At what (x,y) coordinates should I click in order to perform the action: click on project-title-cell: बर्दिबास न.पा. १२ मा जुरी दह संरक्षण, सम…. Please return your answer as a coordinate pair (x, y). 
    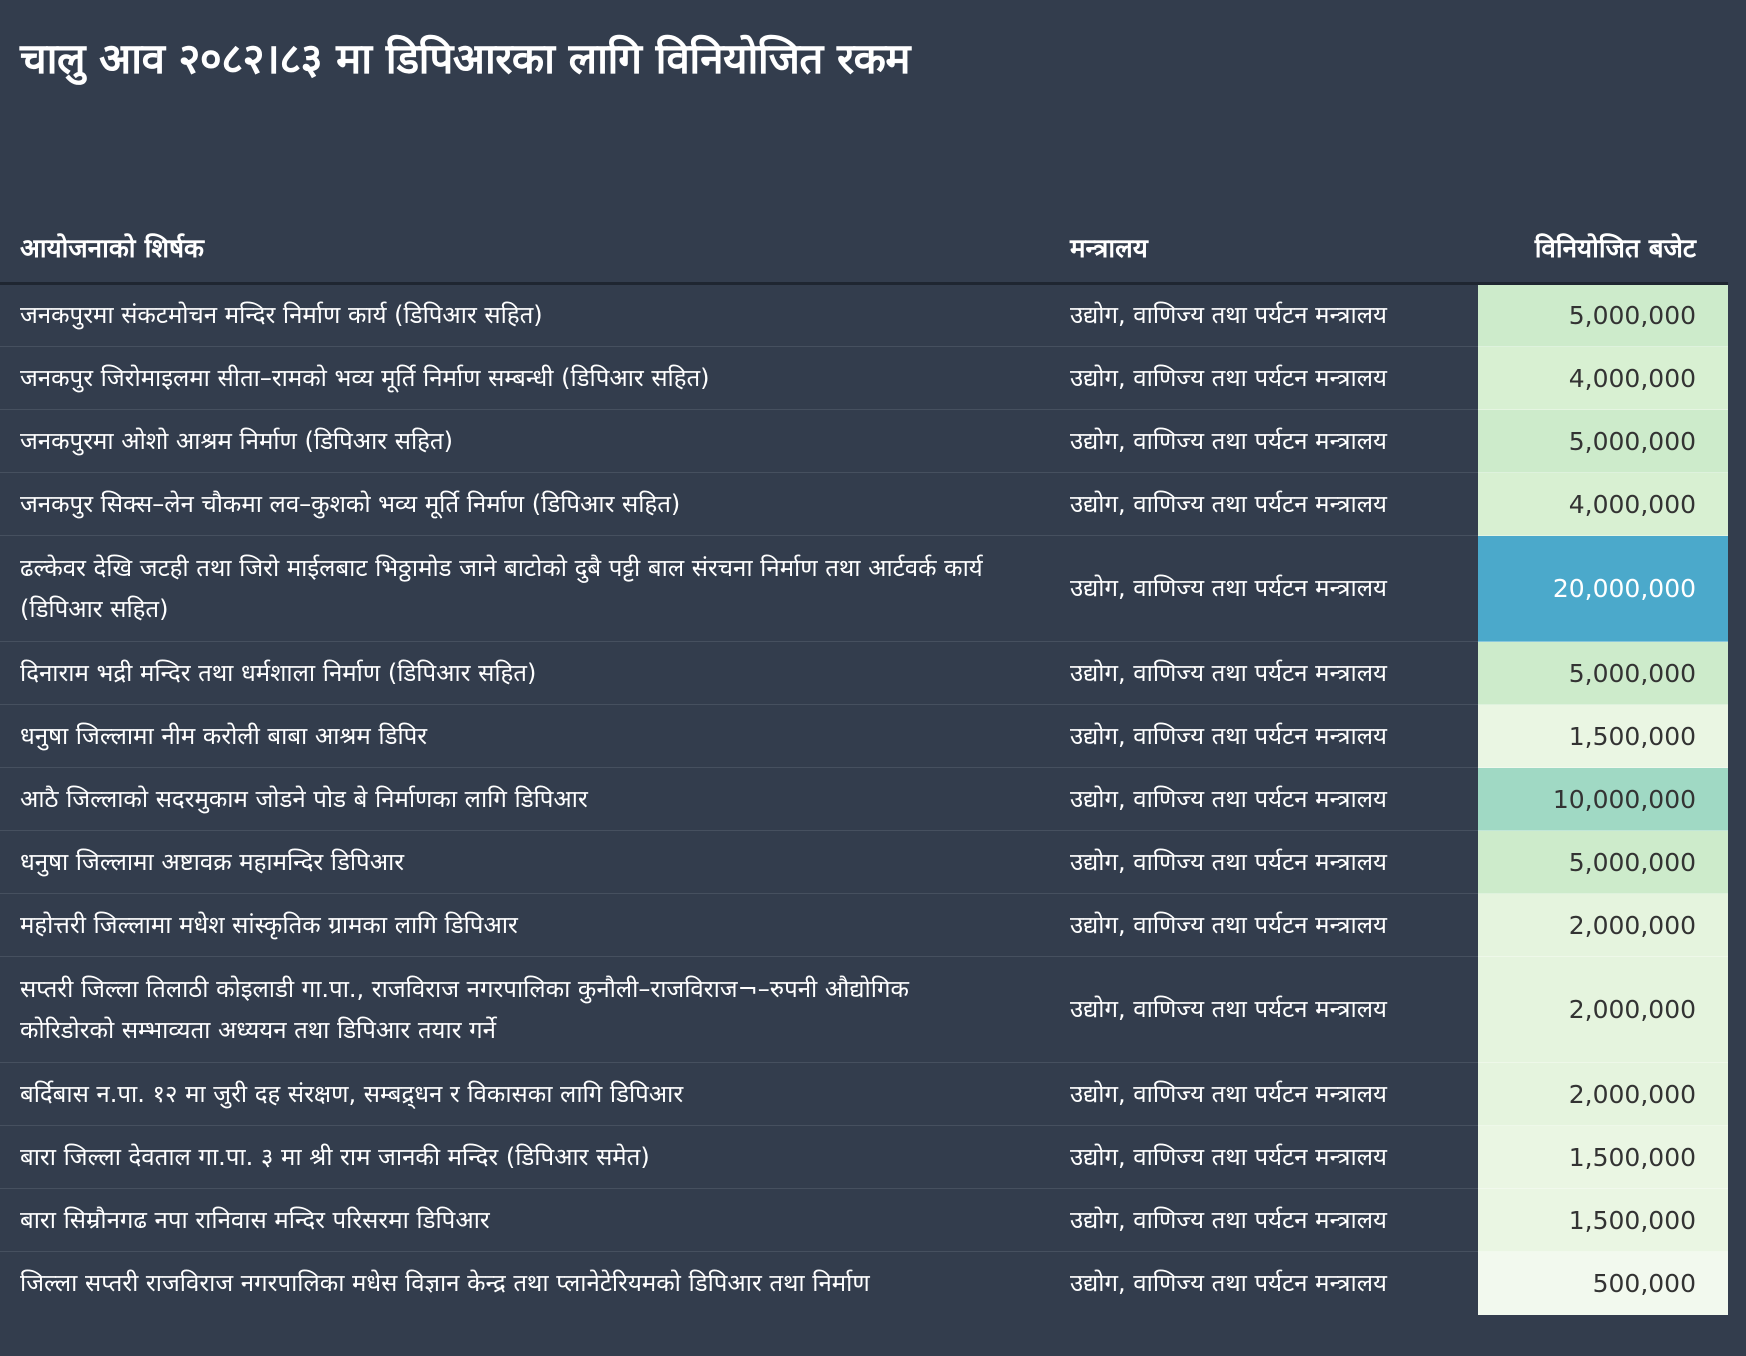
    Looking at the image, I should click on (525, 1094).